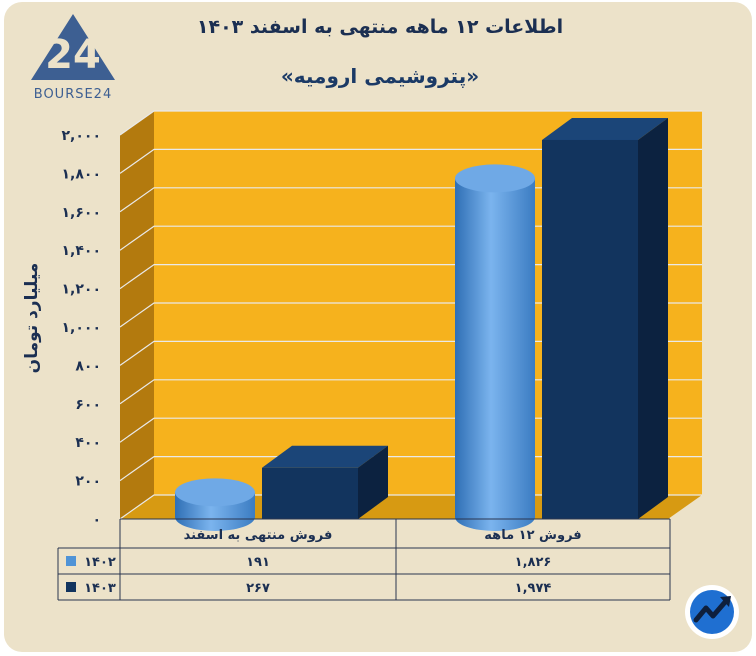  I want to click on legend-label: ۱۴۰۲, so click(100, 562).